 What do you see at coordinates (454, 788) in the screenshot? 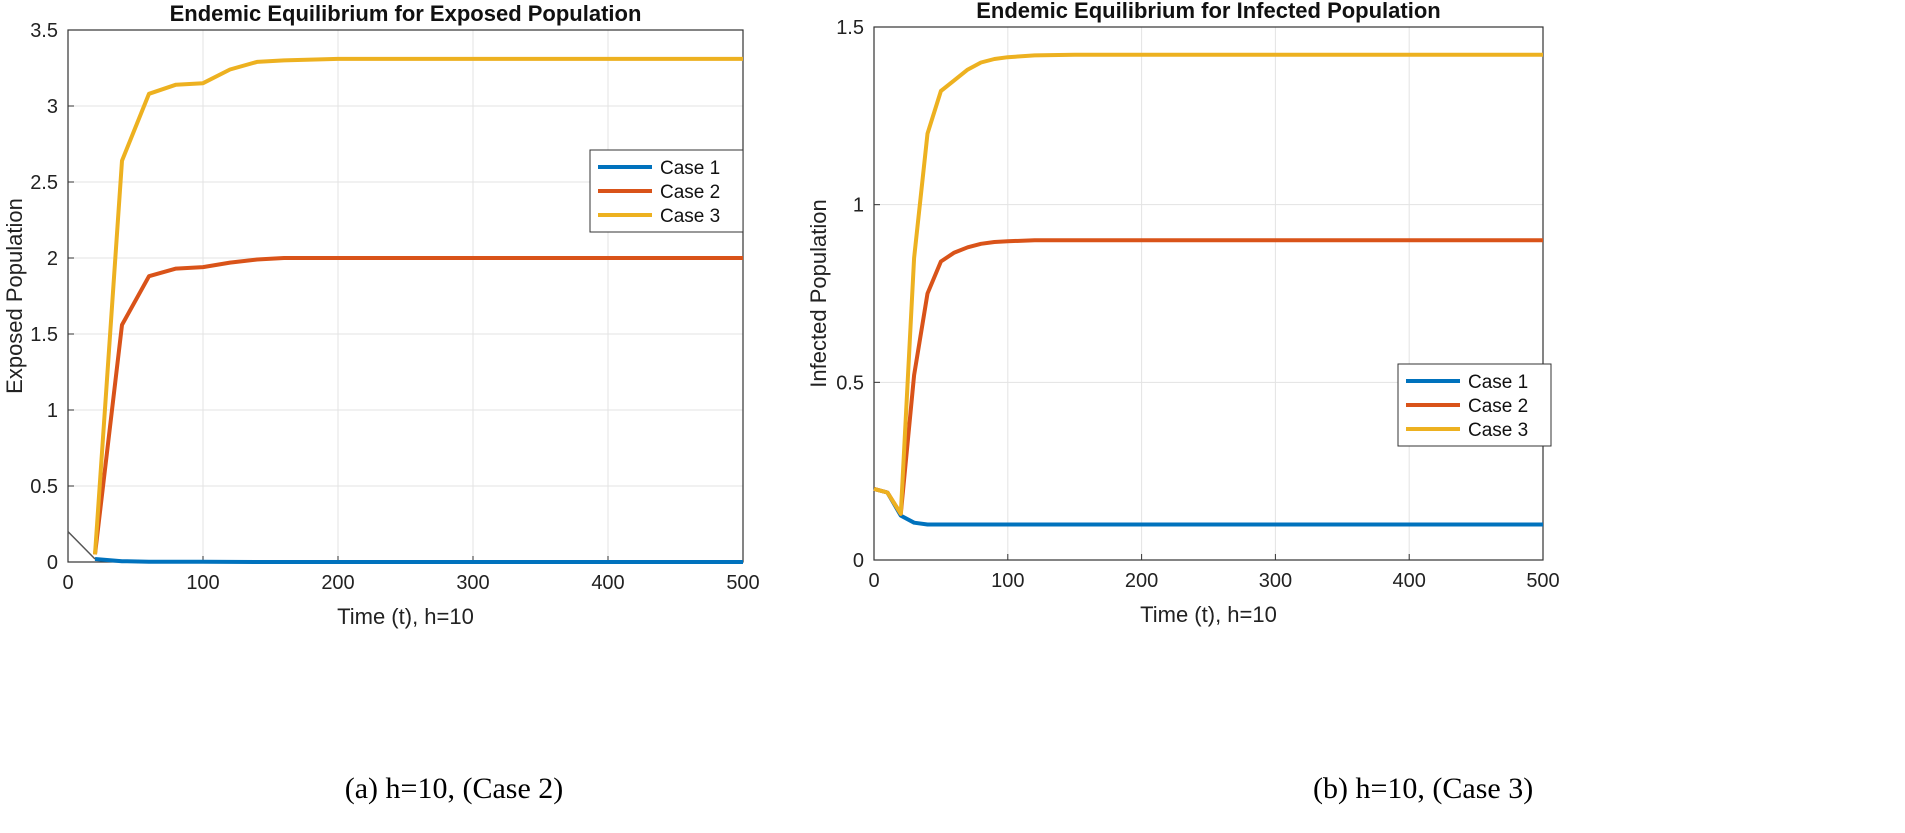
I see `caption-a: (a) h=10, (Case 2)` at bounding box center [454, 788].